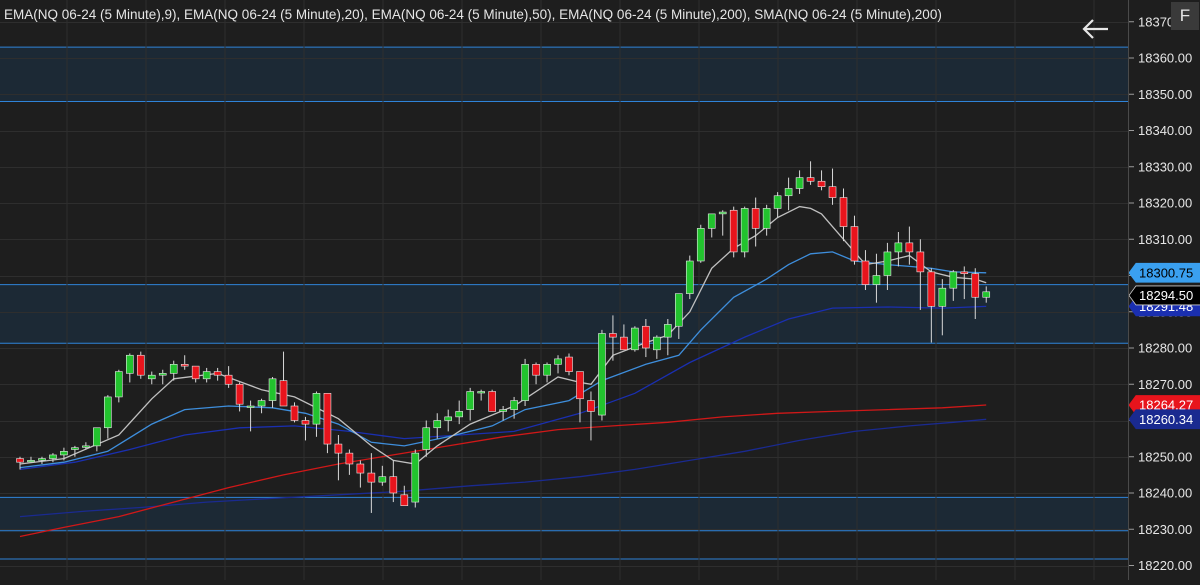  Describe the element at coordinates (1165, 565) in the screenshot. I see `y-tick-label: 18220.00` at that location.